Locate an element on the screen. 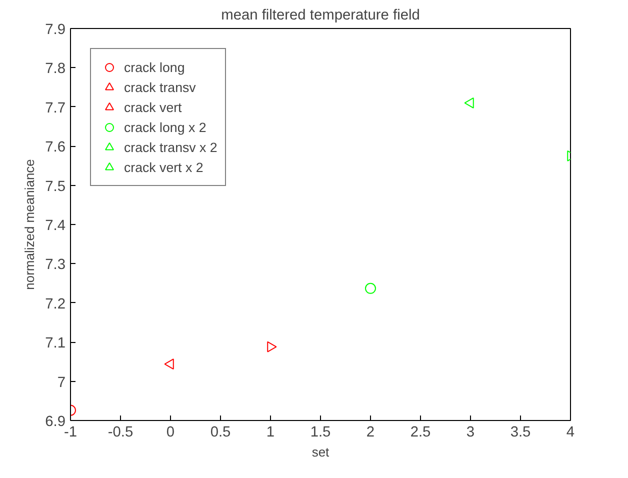 This screenshot has height=478, width=628. y-tick-label: 7.4 is located at coordinates (55, 226).